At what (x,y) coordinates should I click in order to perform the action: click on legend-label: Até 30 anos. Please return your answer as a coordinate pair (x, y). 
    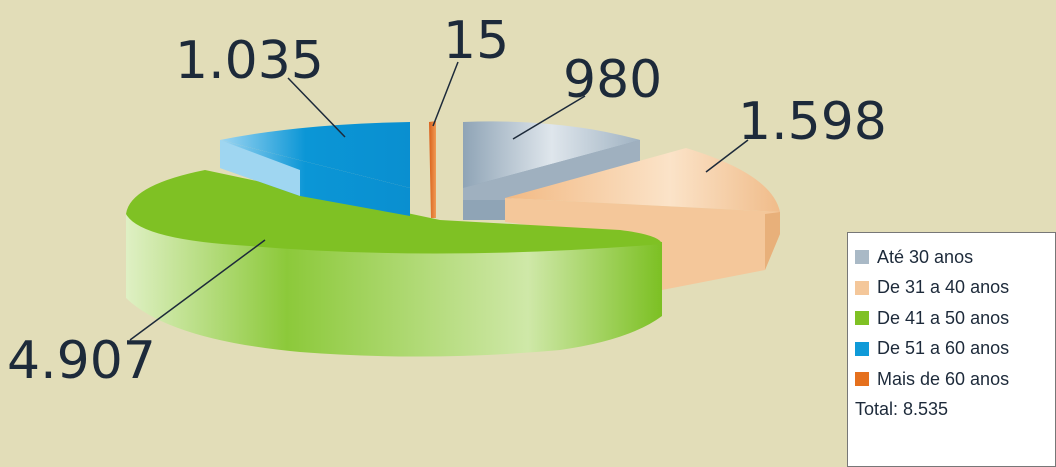
    Looking at the image, I should click on (925, 256).